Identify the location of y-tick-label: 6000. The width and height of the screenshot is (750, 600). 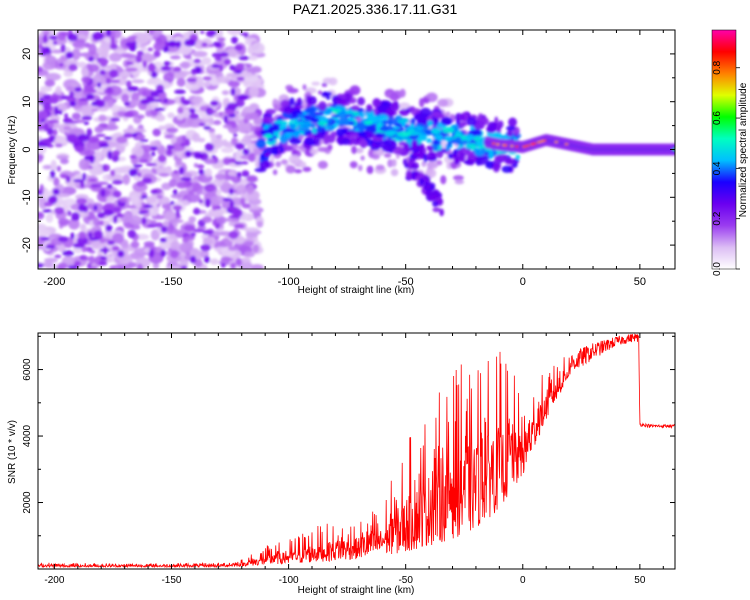
(27, 369).